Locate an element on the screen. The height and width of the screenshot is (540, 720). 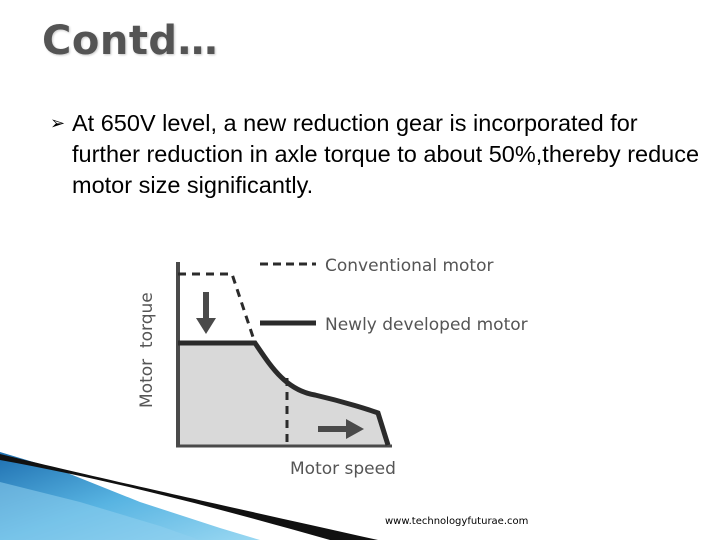
x-axis-label: Motor speed is located at coordinates (343, 469).